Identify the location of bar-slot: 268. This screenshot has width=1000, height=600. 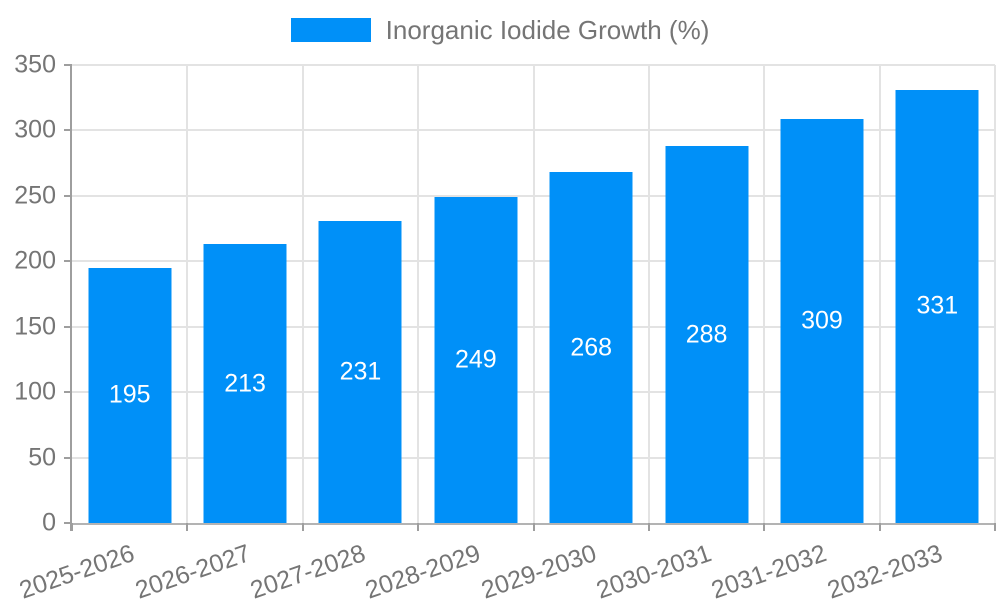
(591, 294).